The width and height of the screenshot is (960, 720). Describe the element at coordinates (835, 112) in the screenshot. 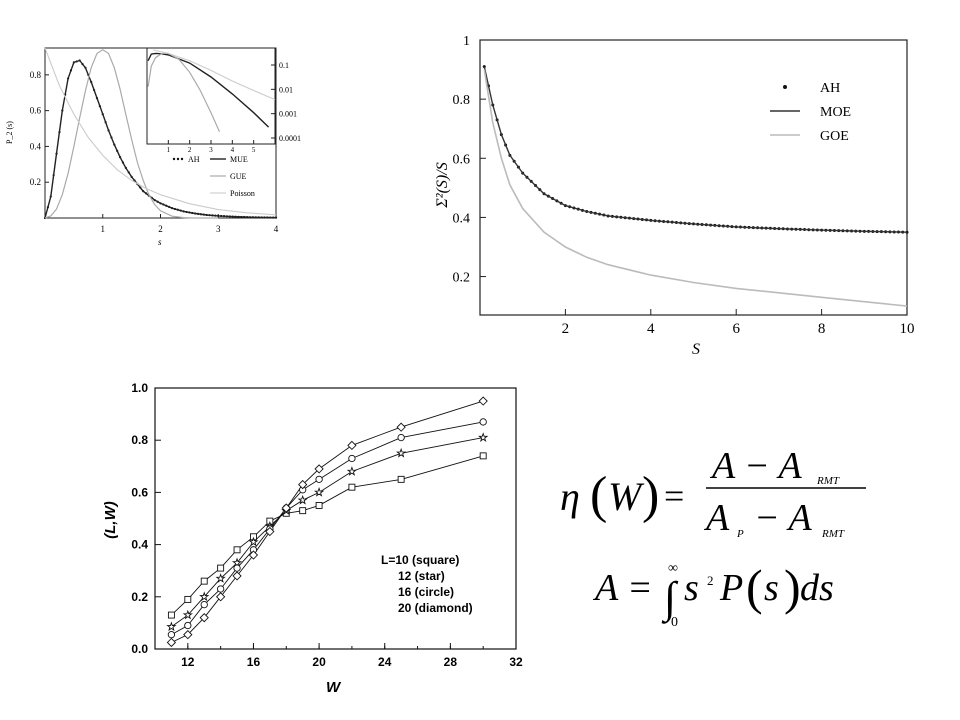

I see `p2-legend-label: MOE` at that location.